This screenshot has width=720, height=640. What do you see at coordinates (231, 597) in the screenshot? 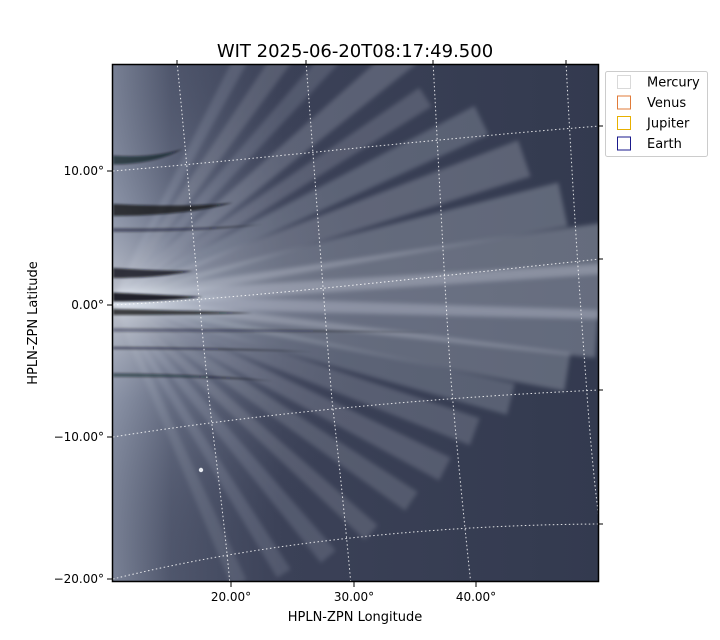
I see `x-tick-label: 20.00°` at bounding box center [231, 597].